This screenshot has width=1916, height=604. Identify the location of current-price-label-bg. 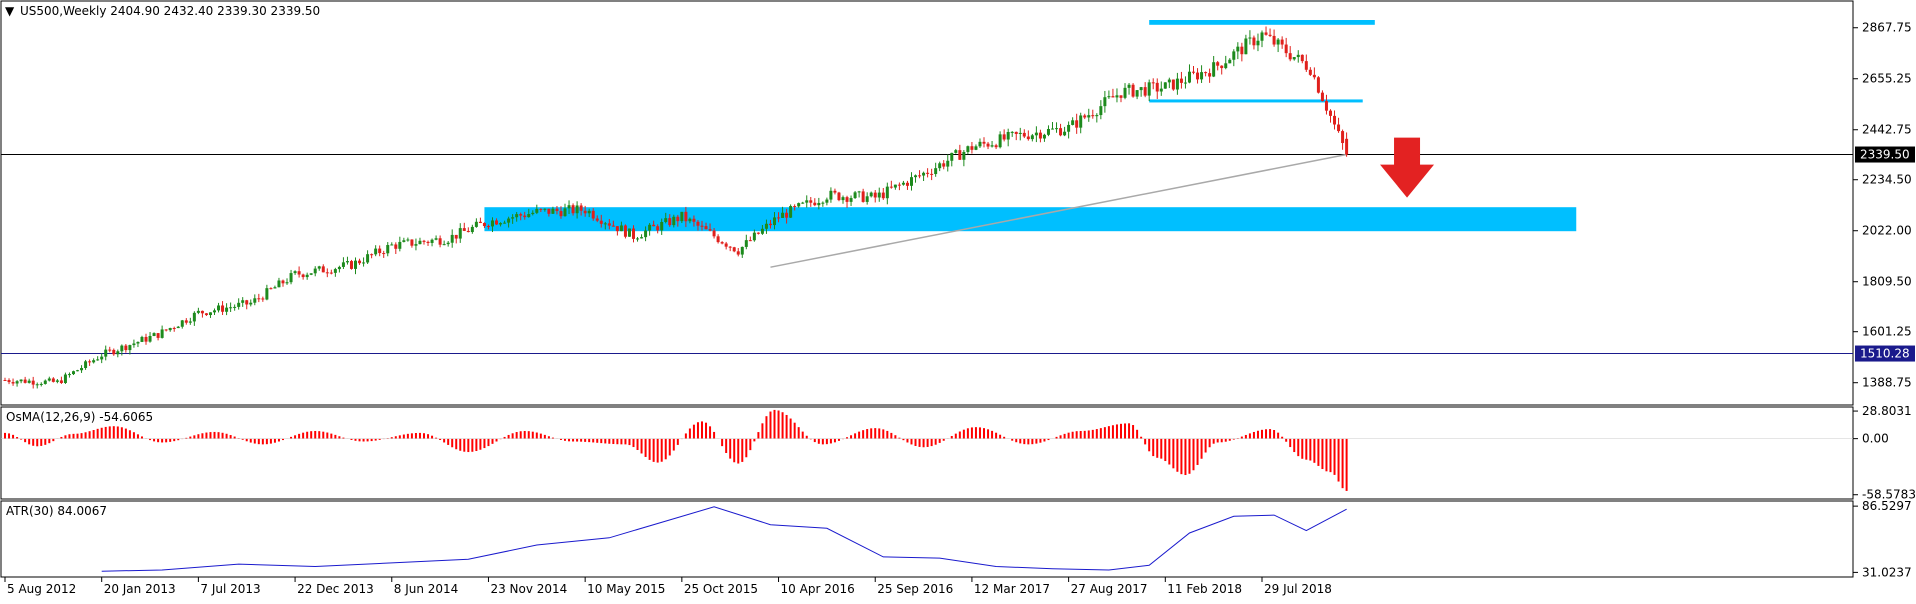
(1885, 154).